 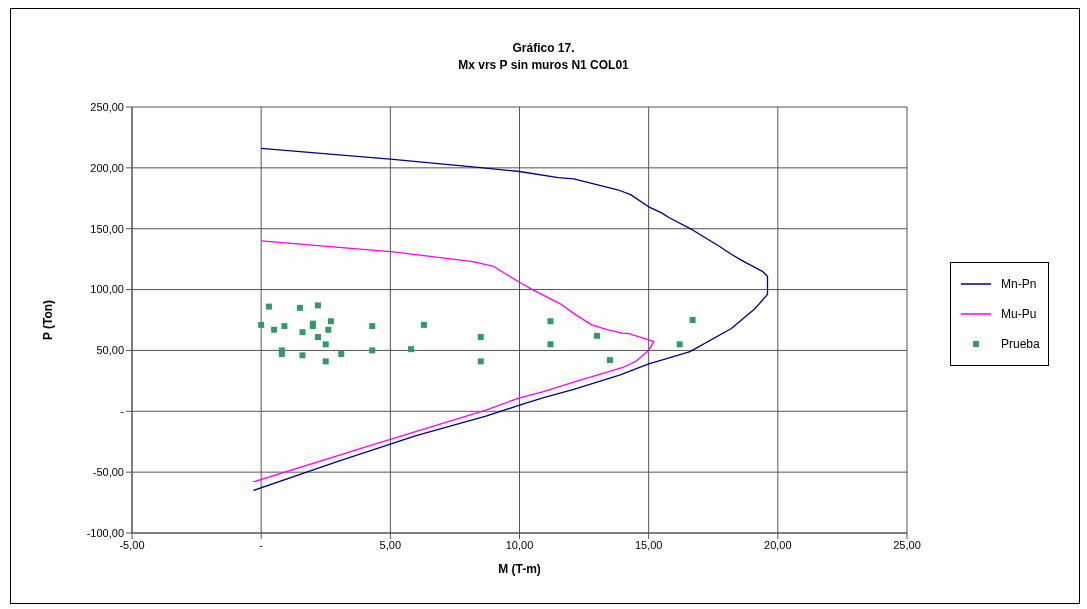 What do you see at coordinates (107, 167) in the screenshot?
I see `y-tick-label: 200,00` at bounding box center [107, 167].